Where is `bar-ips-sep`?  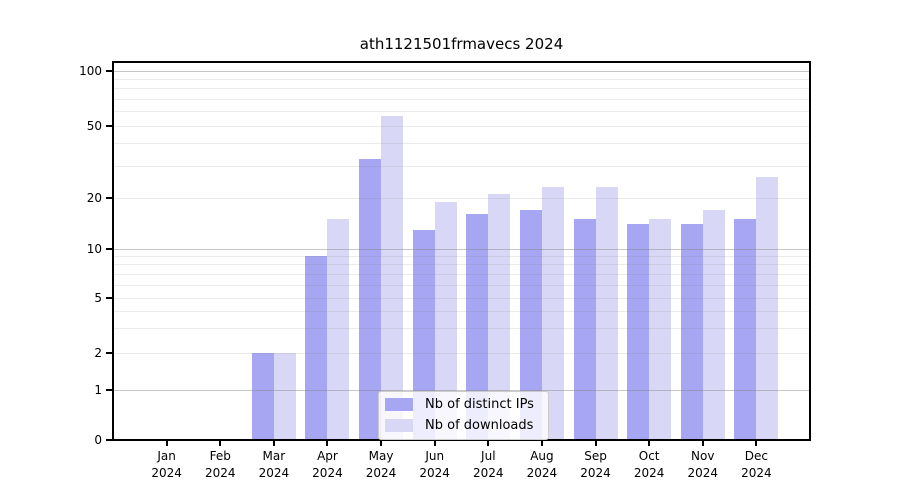 bar-ips-sep is located at coordinates (584, 329).